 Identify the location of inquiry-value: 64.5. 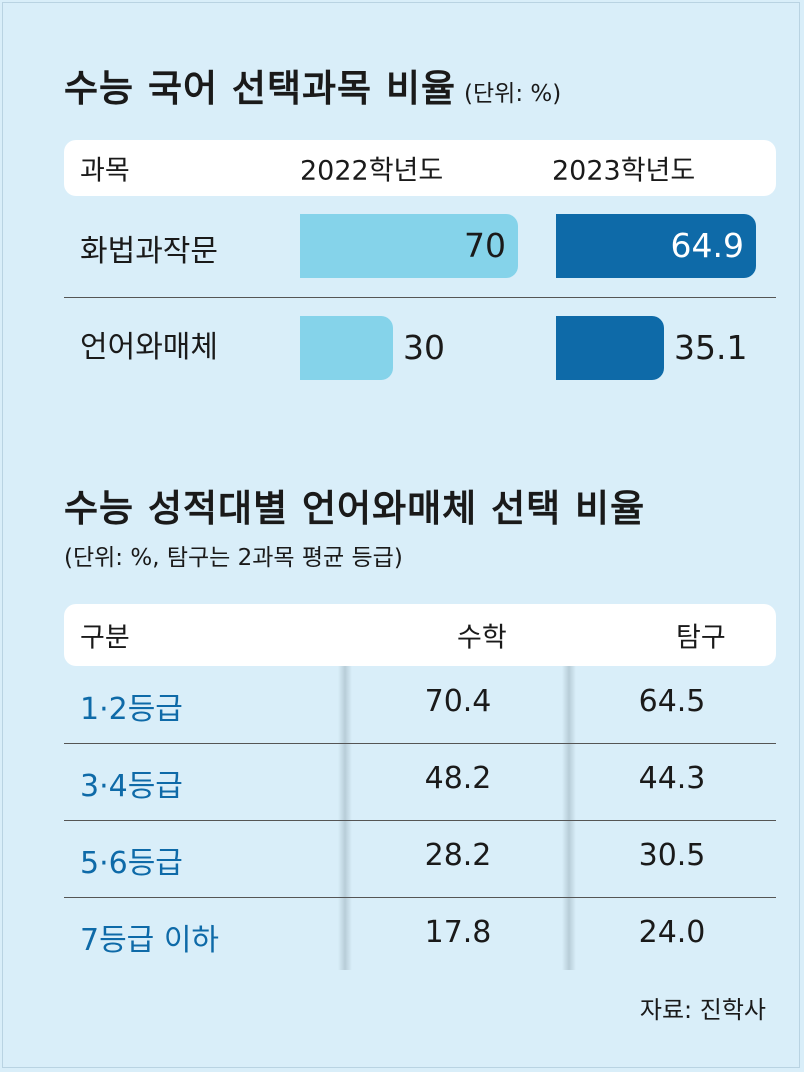
(672, 701).